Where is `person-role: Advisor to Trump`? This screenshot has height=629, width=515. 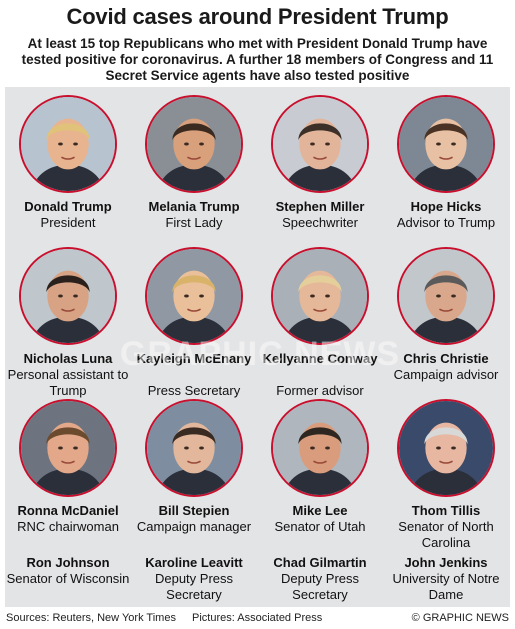
person-role: Advisor to Trump is located at coordinates (446, 222).